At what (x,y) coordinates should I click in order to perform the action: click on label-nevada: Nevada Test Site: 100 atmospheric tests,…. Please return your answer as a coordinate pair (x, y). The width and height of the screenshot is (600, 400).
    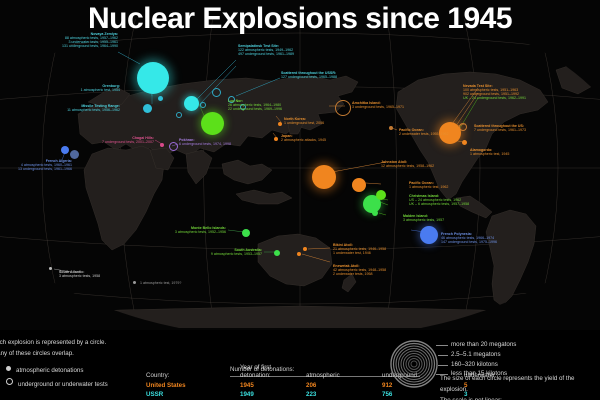
    Looking at the image, I should click on (494, 92).